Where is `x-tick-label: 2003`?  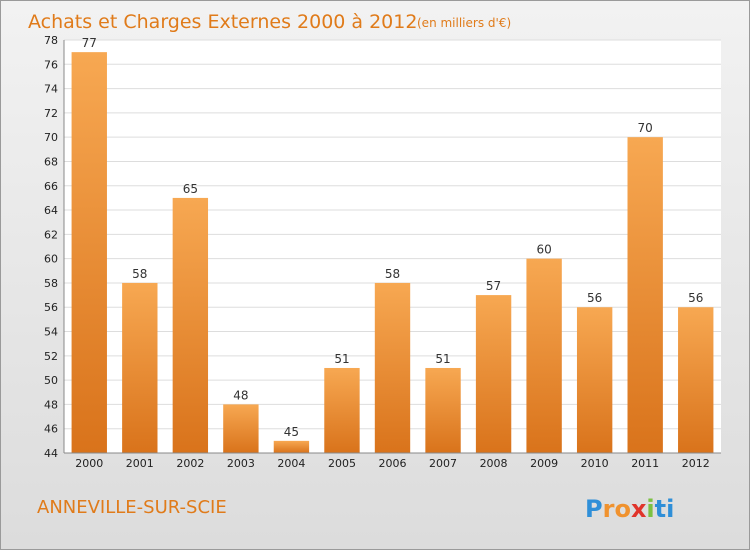
x-tick-label: 2003 is located at coordinates (241, 463).